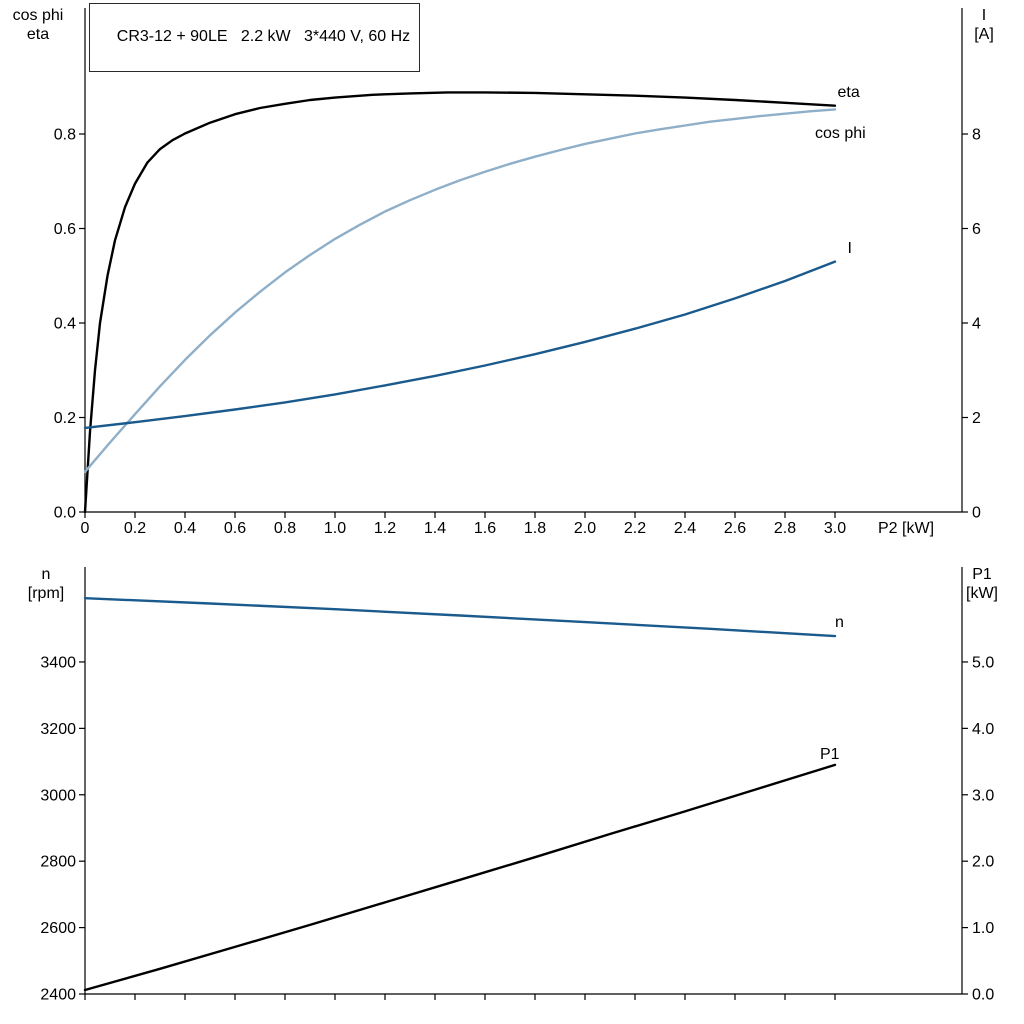 The image size is (1024, 1024). I want to click on series-p1-label: P1, so click(830, 754).